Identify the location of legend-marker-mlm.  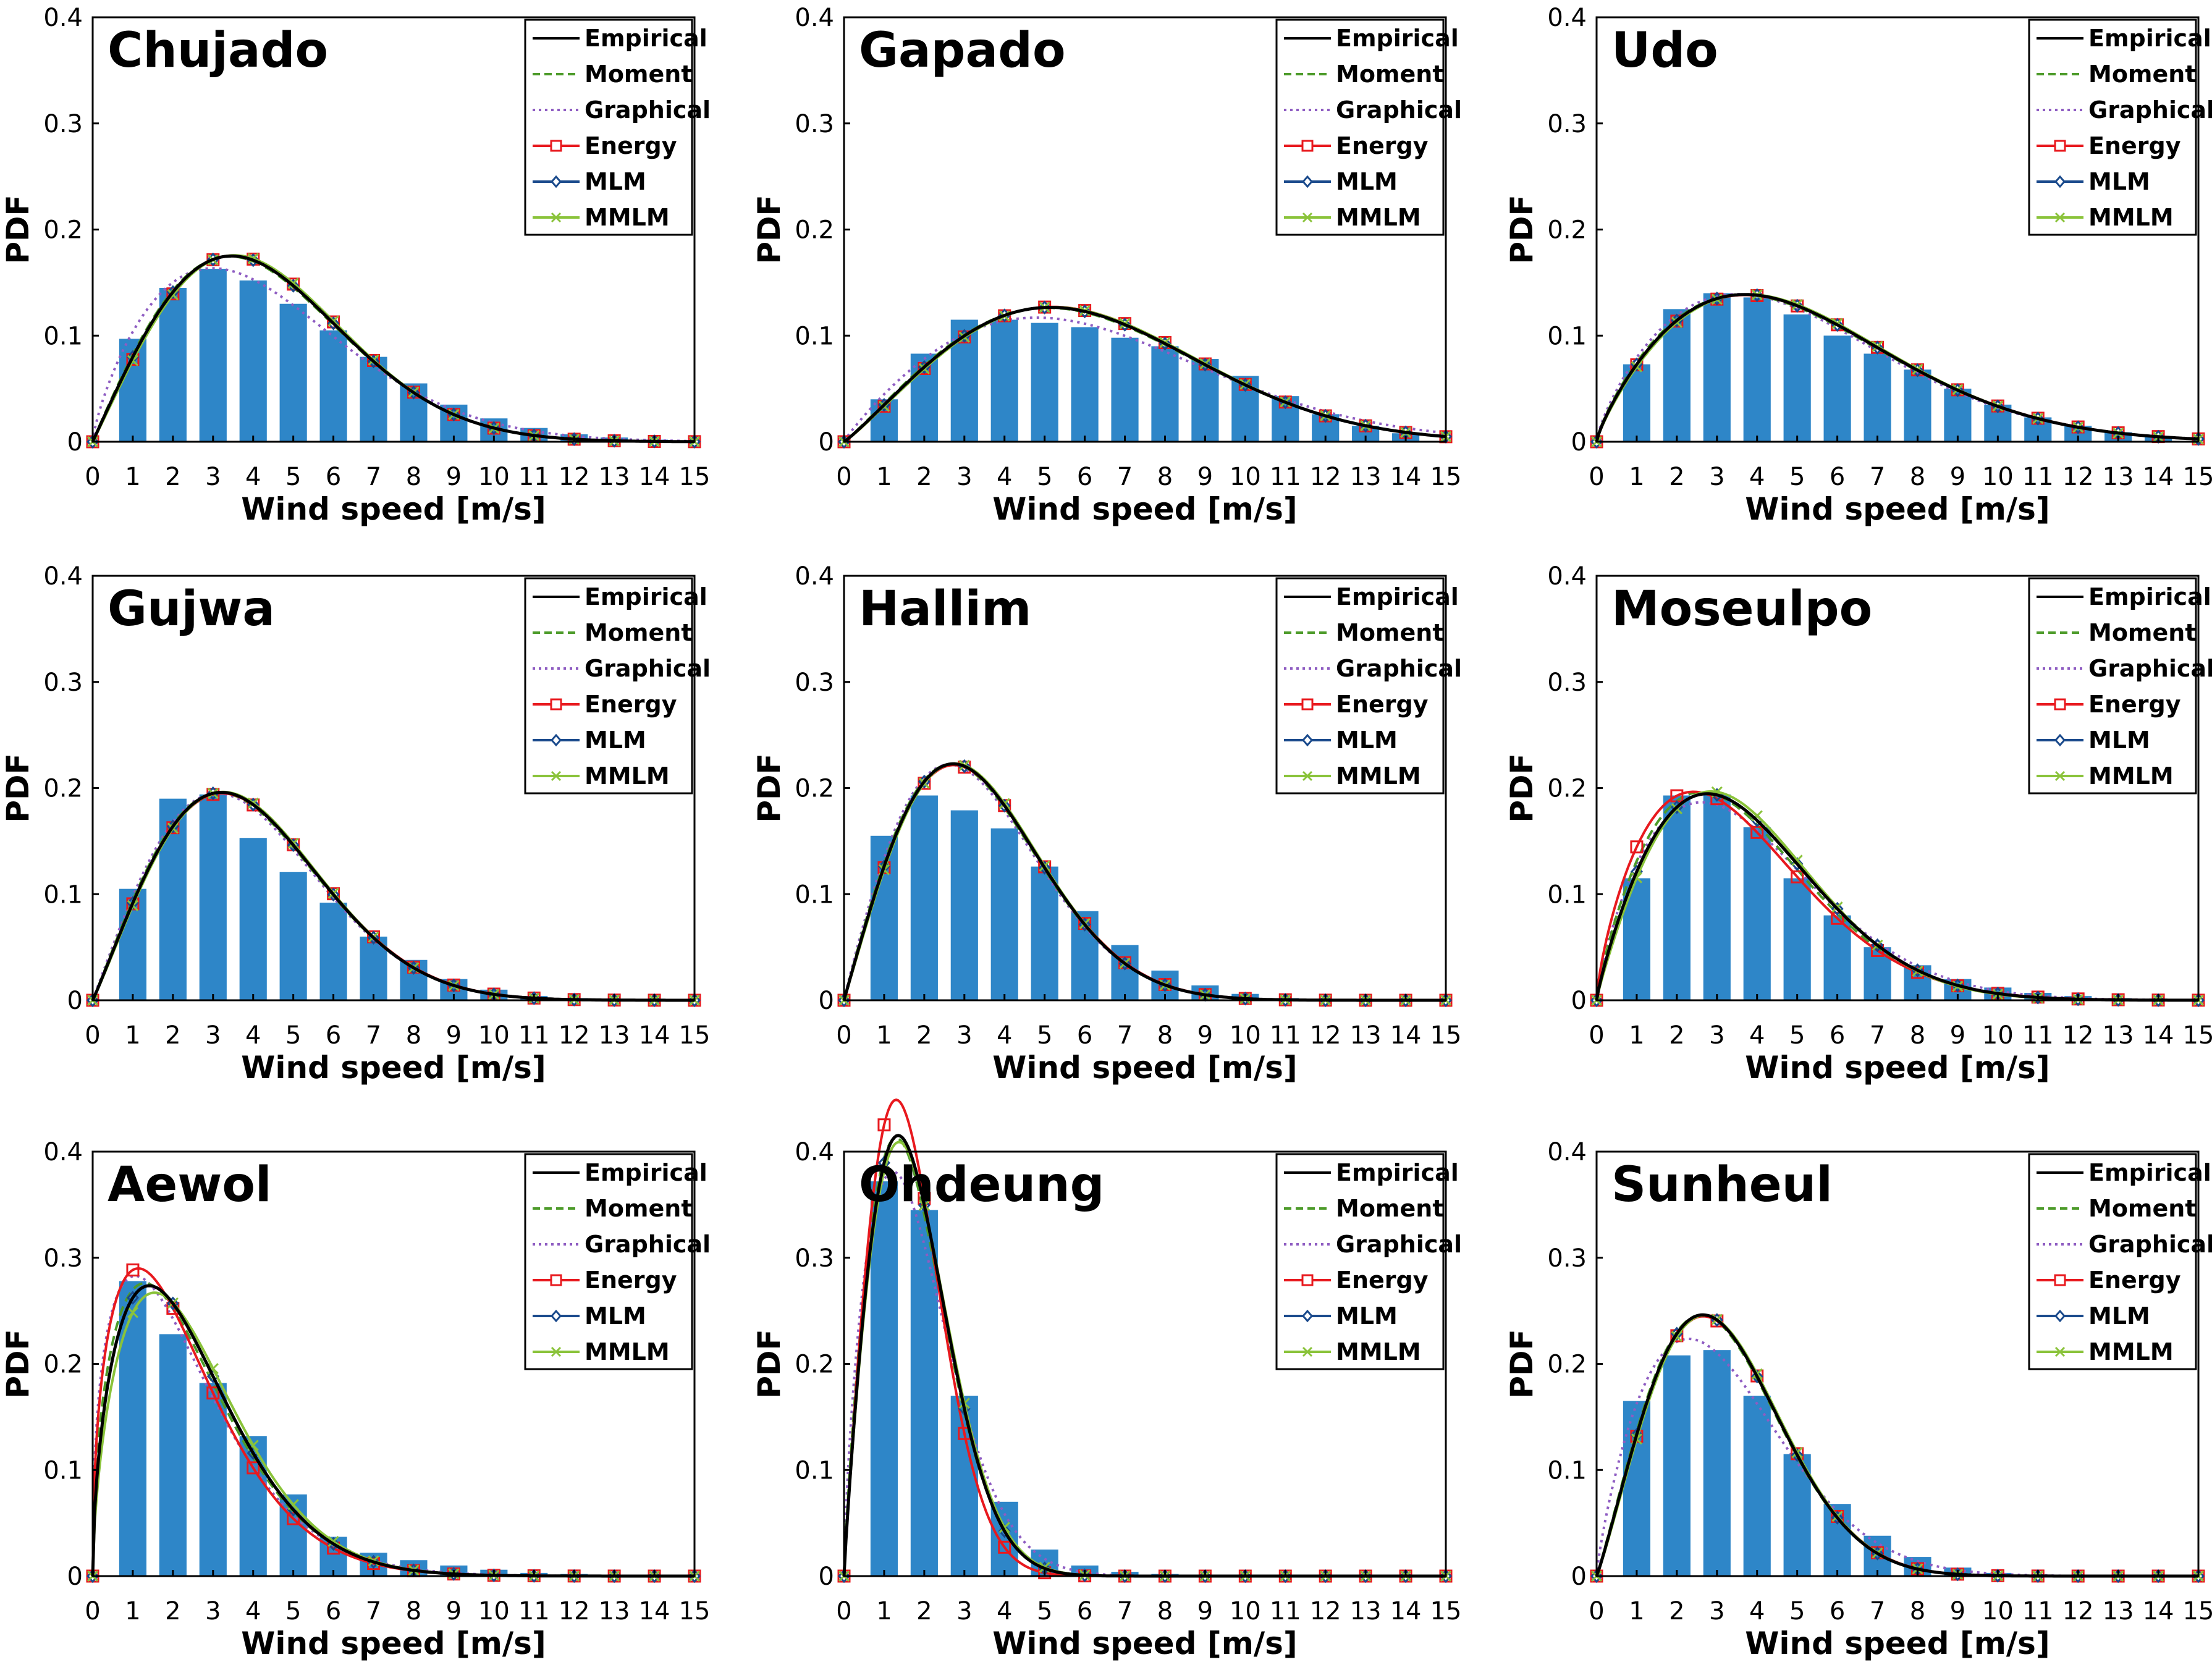
(2060, 181).